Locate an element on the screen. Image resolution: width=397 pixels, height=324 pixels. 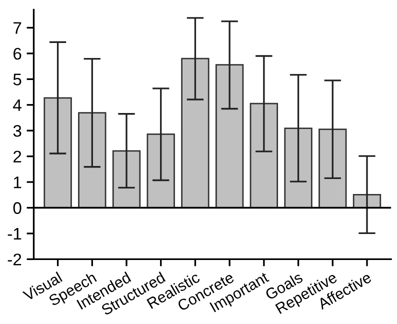
y-tick-label: 4 is located at coordinates (17, 105).